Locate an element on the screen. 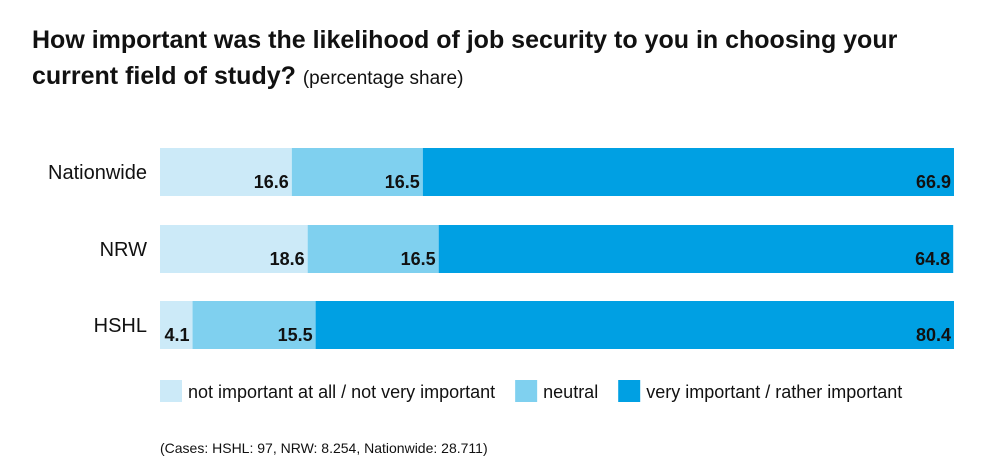  data-label: 80.4 is located at coordinates (933, 335).